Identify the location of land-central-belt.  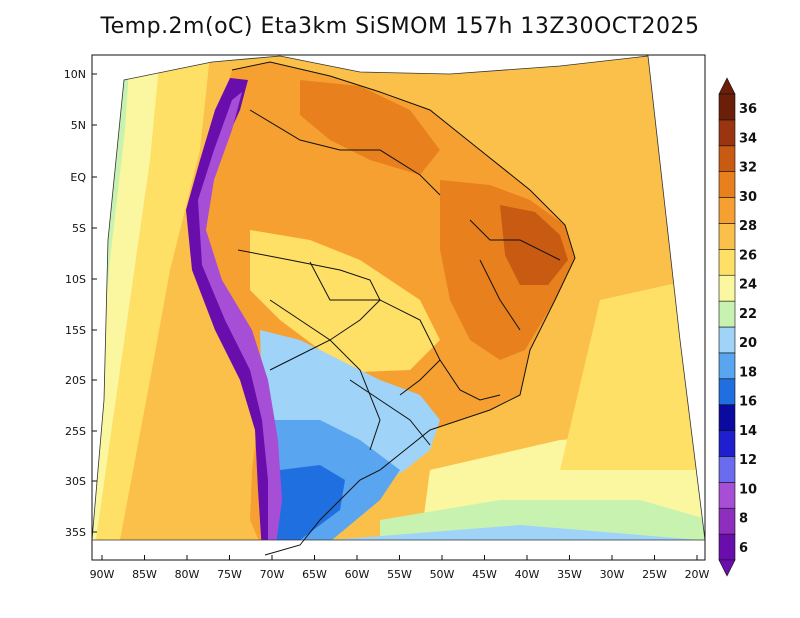
(345, 301).